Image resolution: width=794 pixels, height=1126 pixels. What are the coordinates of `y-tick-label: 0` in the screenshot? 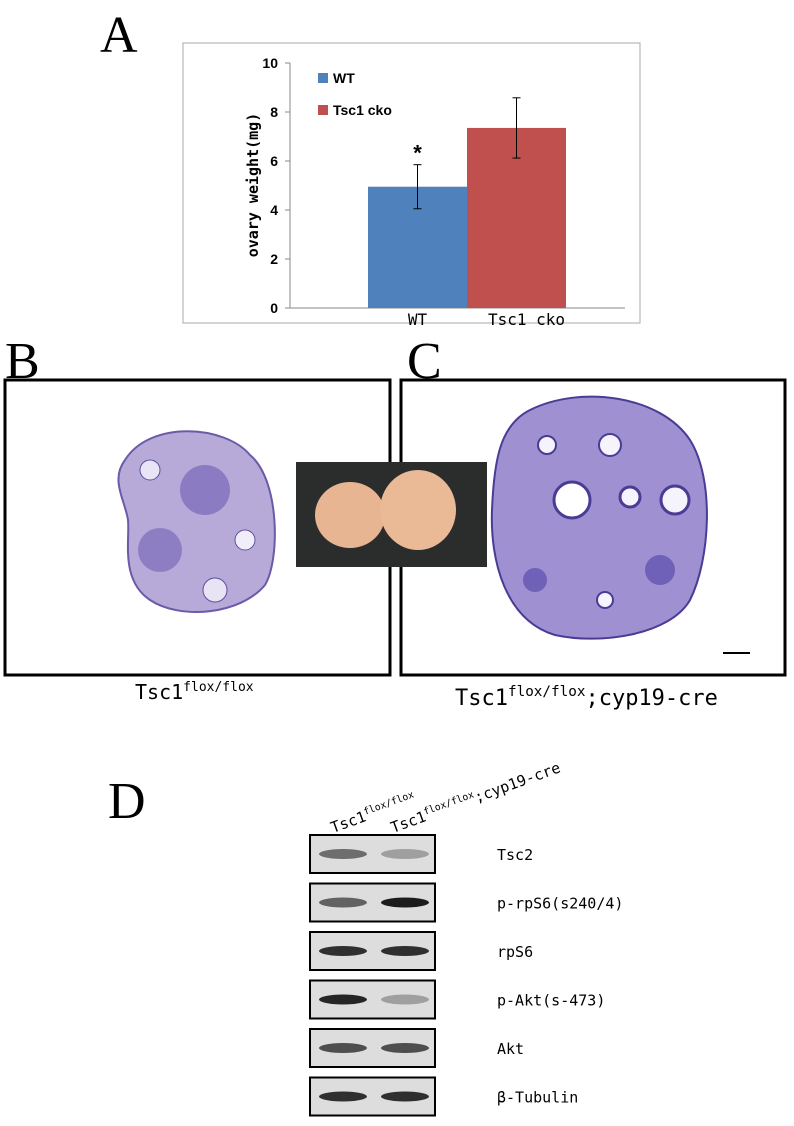 It's located at (274, 308).